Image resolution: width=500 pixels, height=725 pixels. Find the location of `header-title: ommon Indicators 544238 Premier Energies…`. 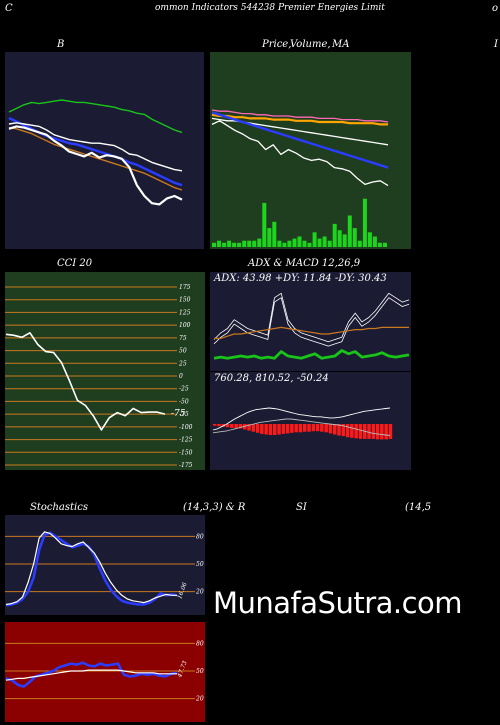

header-title: ommon Indicators 544238 Premier Energies… is located at coordinates (270, 8).